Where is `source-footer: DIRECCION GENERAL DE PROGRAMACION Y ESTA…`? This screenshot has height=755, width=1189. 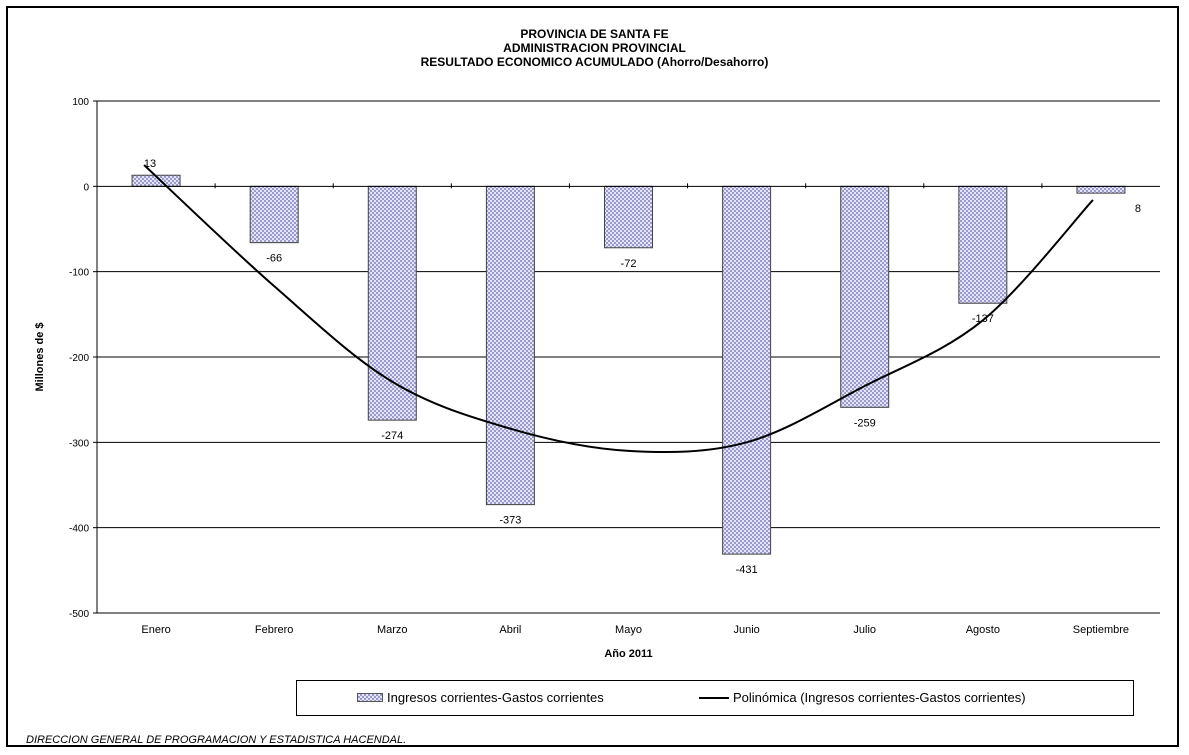 source-footer: DIRECCION GENERAL DE PROGRAMACION Y ESTA… is located at coordinates (216, 740).